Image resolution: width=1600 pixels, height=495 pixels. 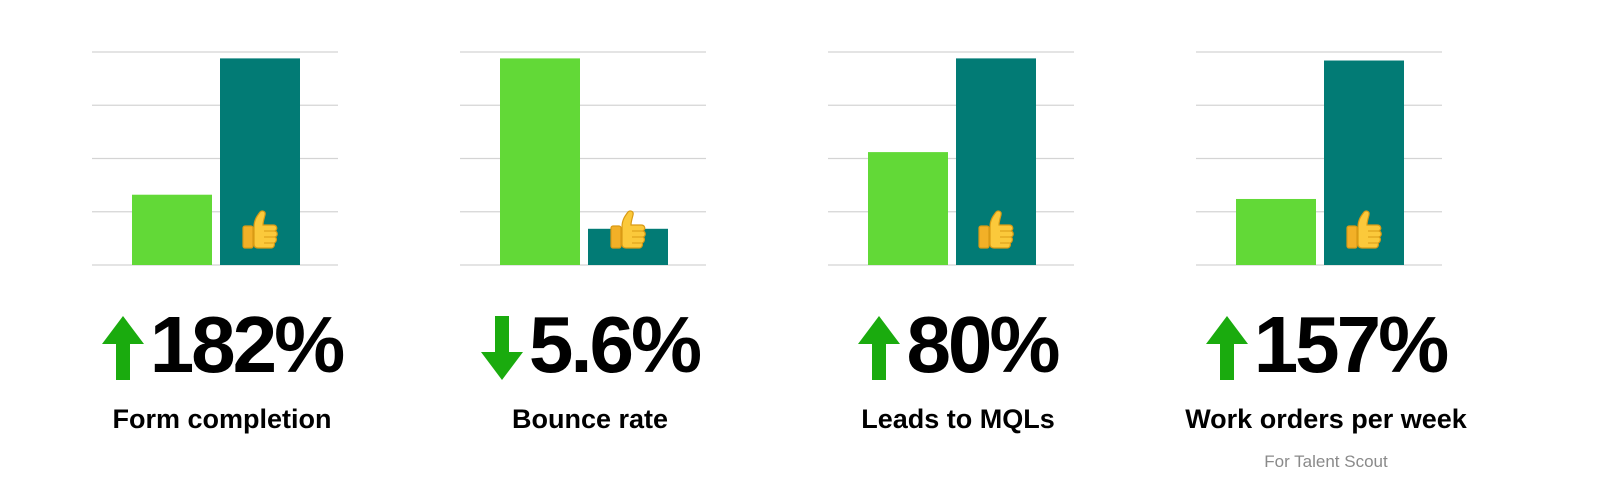 I want to click on change-value: 182%, so click(x=247, y=344).